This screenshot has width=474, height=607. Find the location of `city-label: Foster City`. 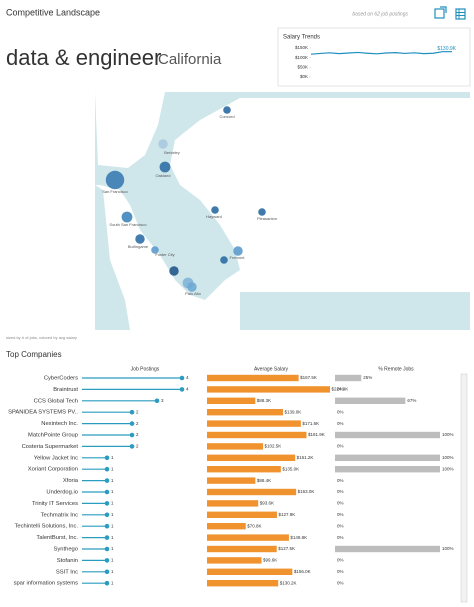

city-label: Foster City is located at coordinates (164, 254).